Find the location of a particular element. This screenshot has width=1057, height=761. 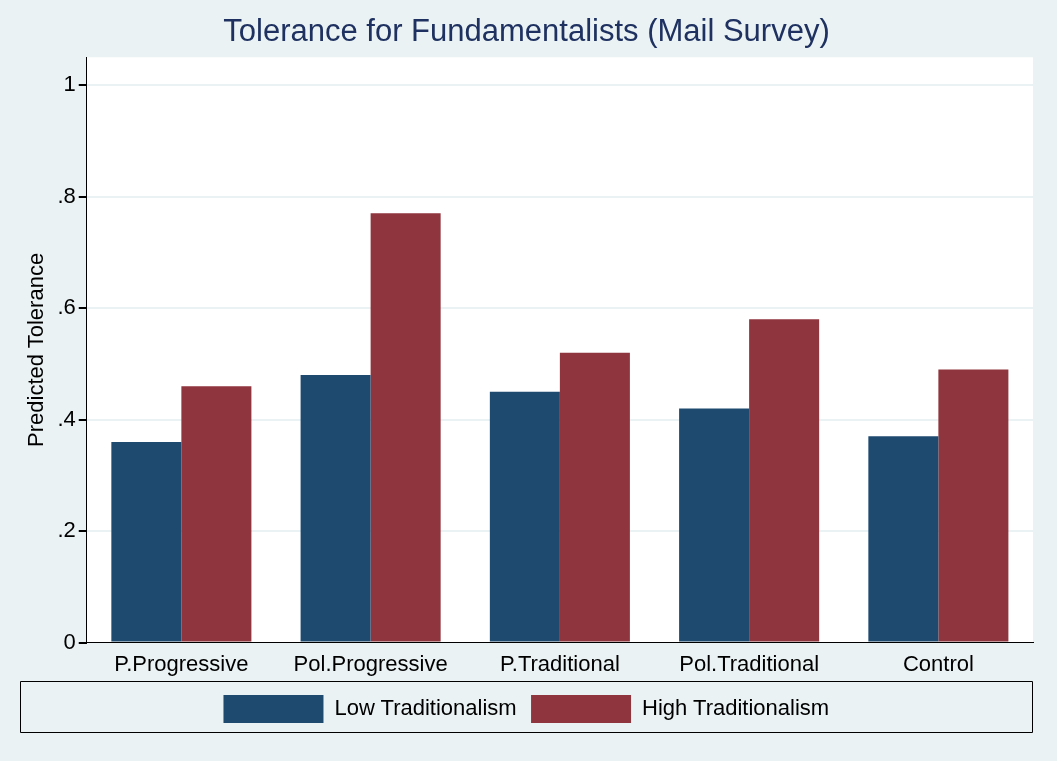

legend-label: High Traditionalism is located at coordinates (736, 708).